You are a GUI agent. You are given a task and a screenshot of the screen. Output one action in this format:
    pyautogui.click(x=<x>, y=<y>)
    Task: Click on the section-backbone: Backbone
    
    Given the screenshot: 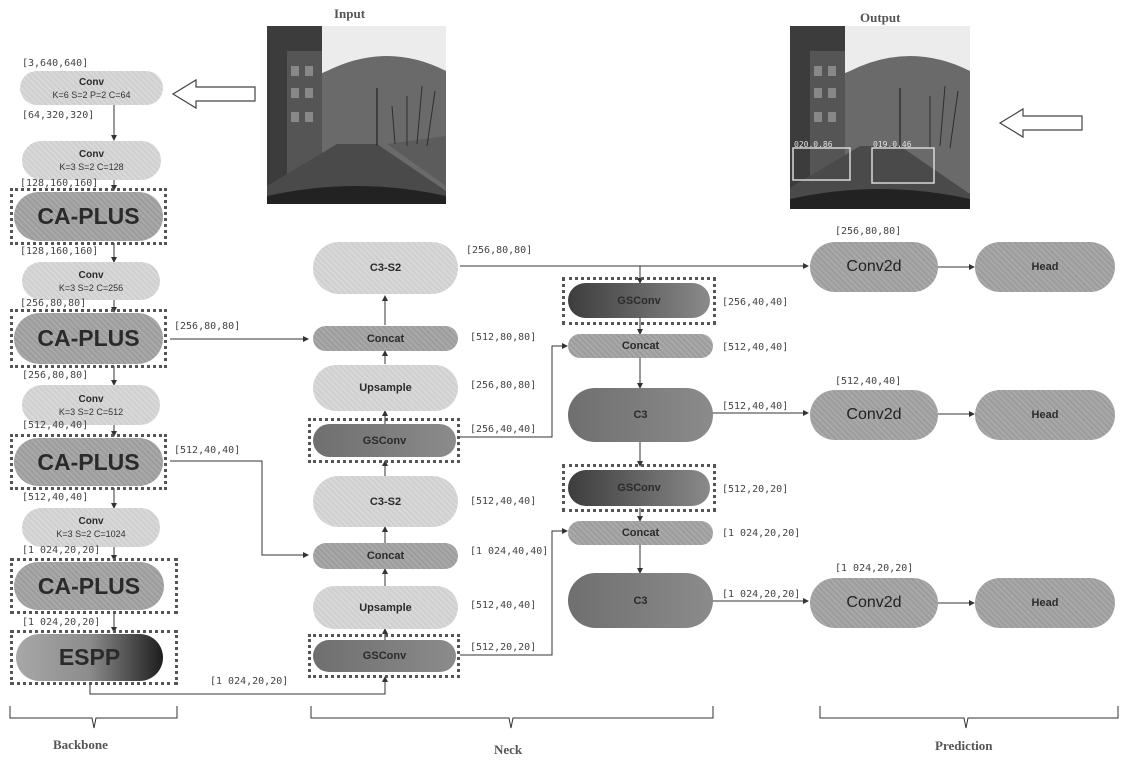 What is the action you would take?
    pyautogui.click(x=80, y=744)
    